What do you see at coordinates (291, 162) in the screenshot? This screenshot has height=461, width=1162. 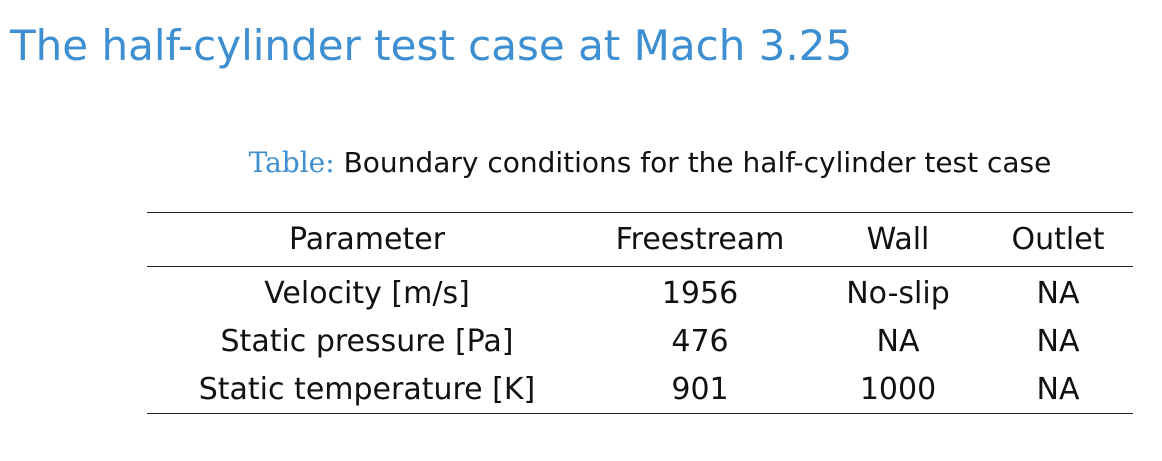 I see `caption-label: Table:` at bounding box center [291, 162].